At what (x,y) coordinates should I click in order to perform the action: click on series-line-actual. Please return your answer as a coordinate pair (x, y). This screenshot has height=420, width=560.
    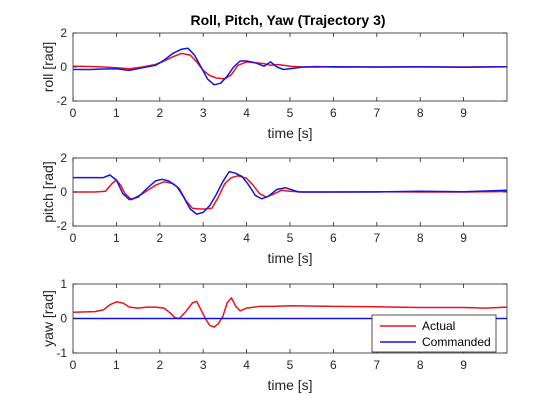
    Looking at the image, I should click on (290, 192).